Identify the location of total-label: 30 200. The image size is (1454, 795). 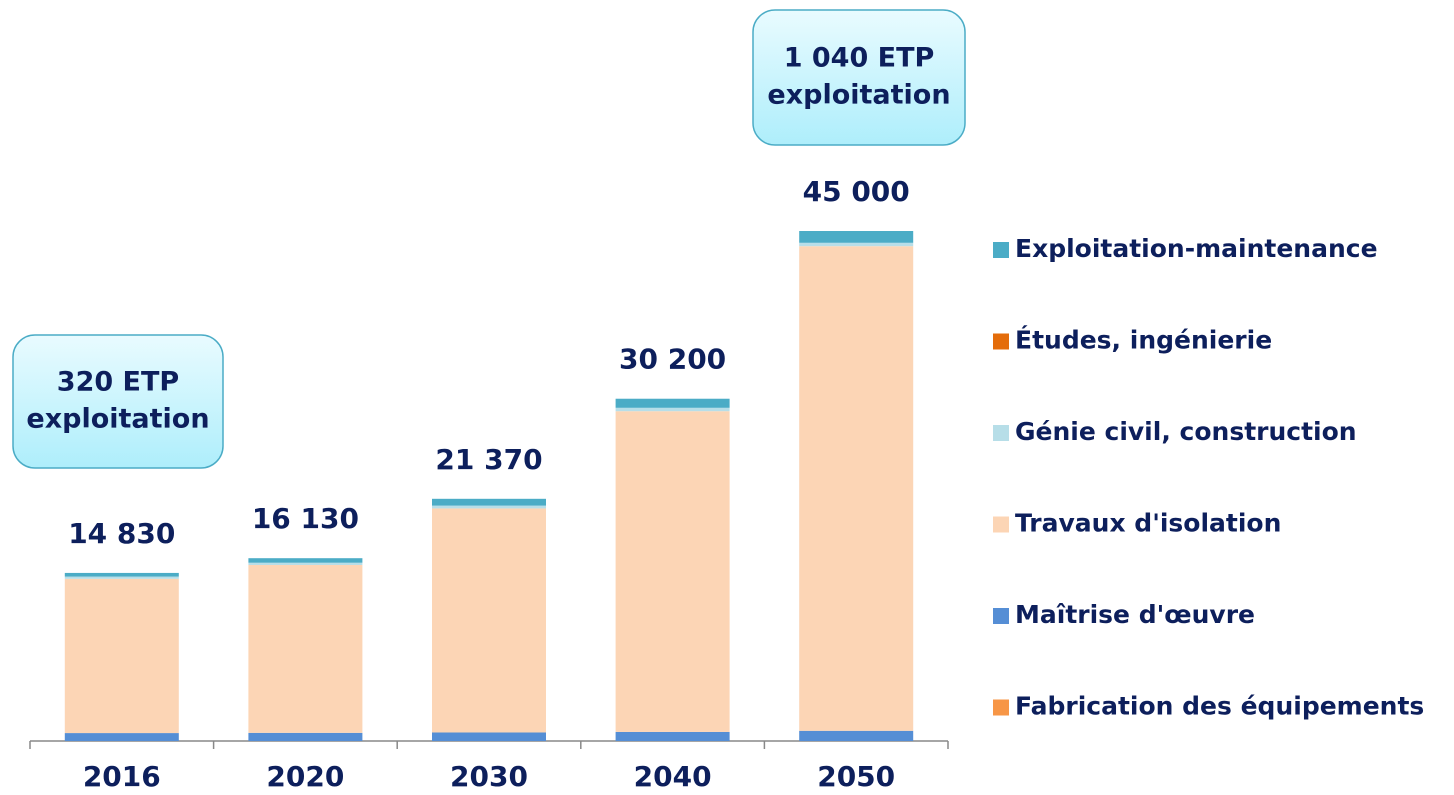
(672, 359).